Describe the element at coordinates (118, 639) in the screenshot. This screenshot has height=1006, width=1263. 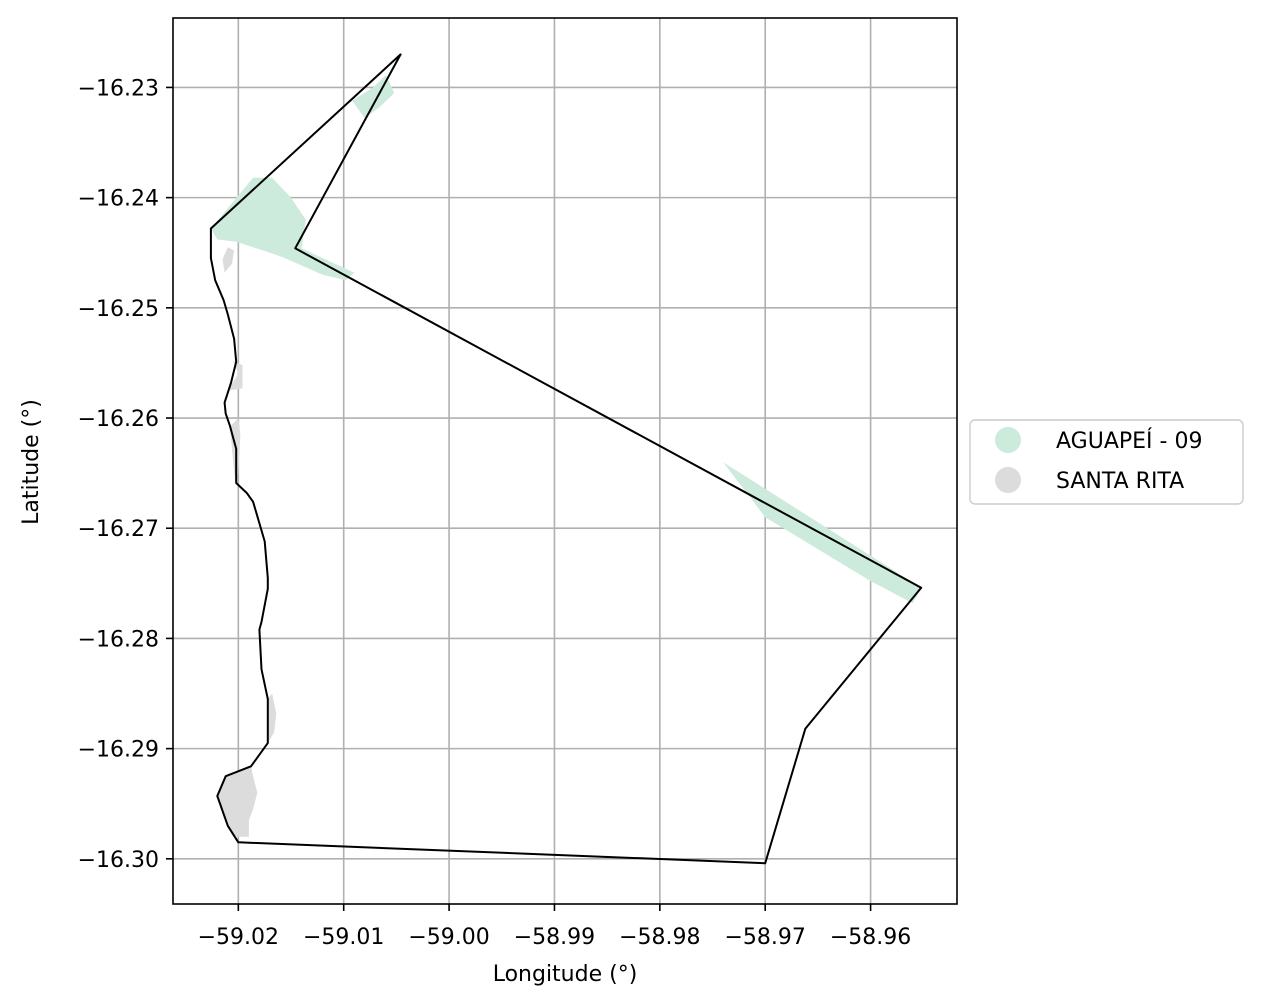
I see `y-tick-label: −16.28` at that location.